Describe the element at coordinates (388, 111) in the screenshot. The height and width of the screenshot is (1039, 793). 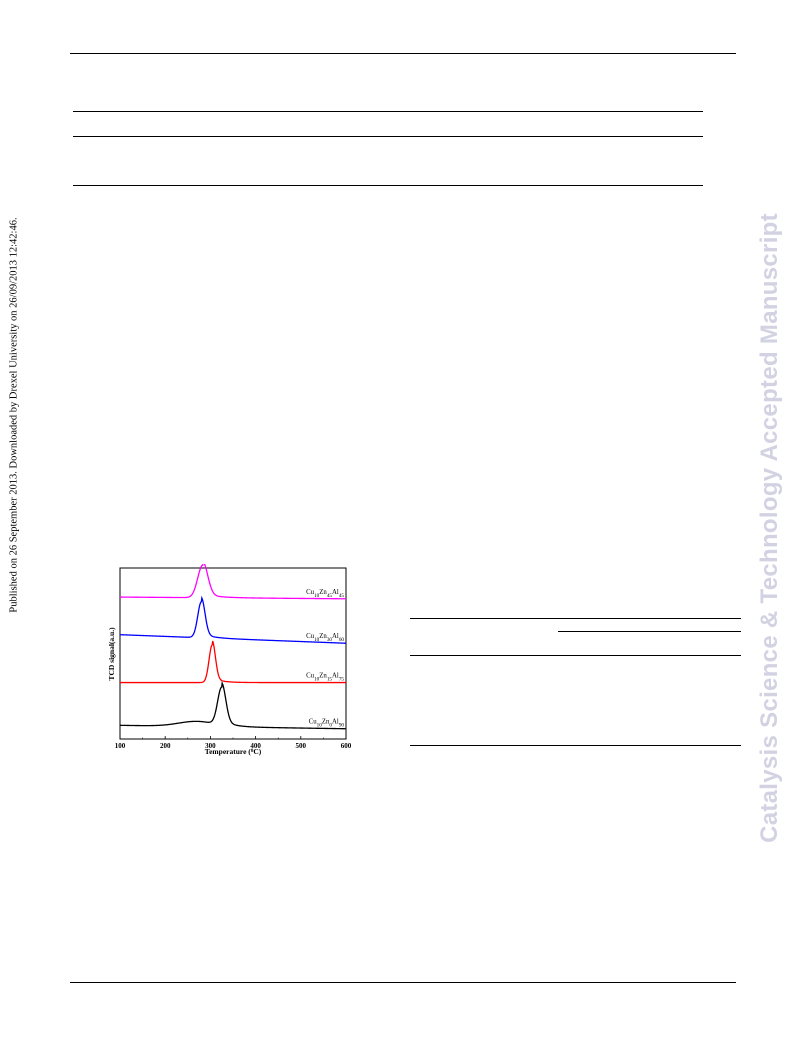
I see `table-top-rule` at that location.